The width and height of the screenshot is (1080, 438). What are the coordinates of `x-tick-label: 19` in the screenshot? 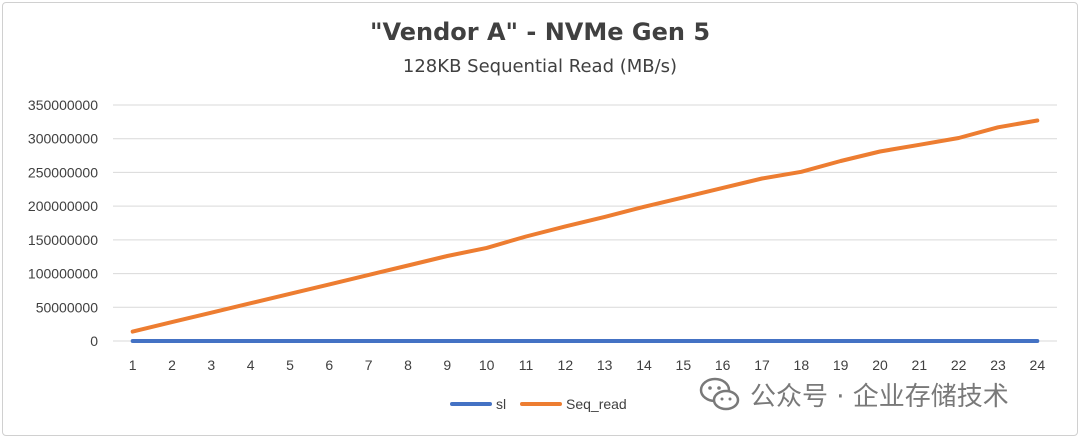 It's located at (841, 365).